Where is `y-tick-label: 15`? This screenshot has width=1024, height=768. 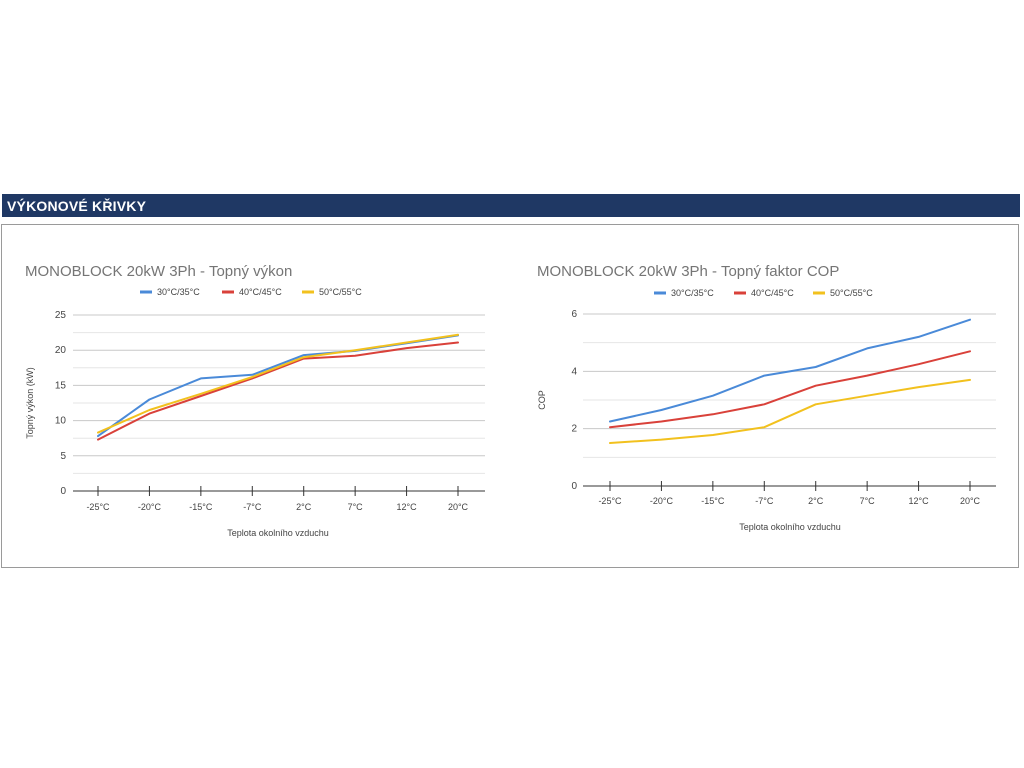 y-tick-label: 15 is located at coordinates (61, 385).